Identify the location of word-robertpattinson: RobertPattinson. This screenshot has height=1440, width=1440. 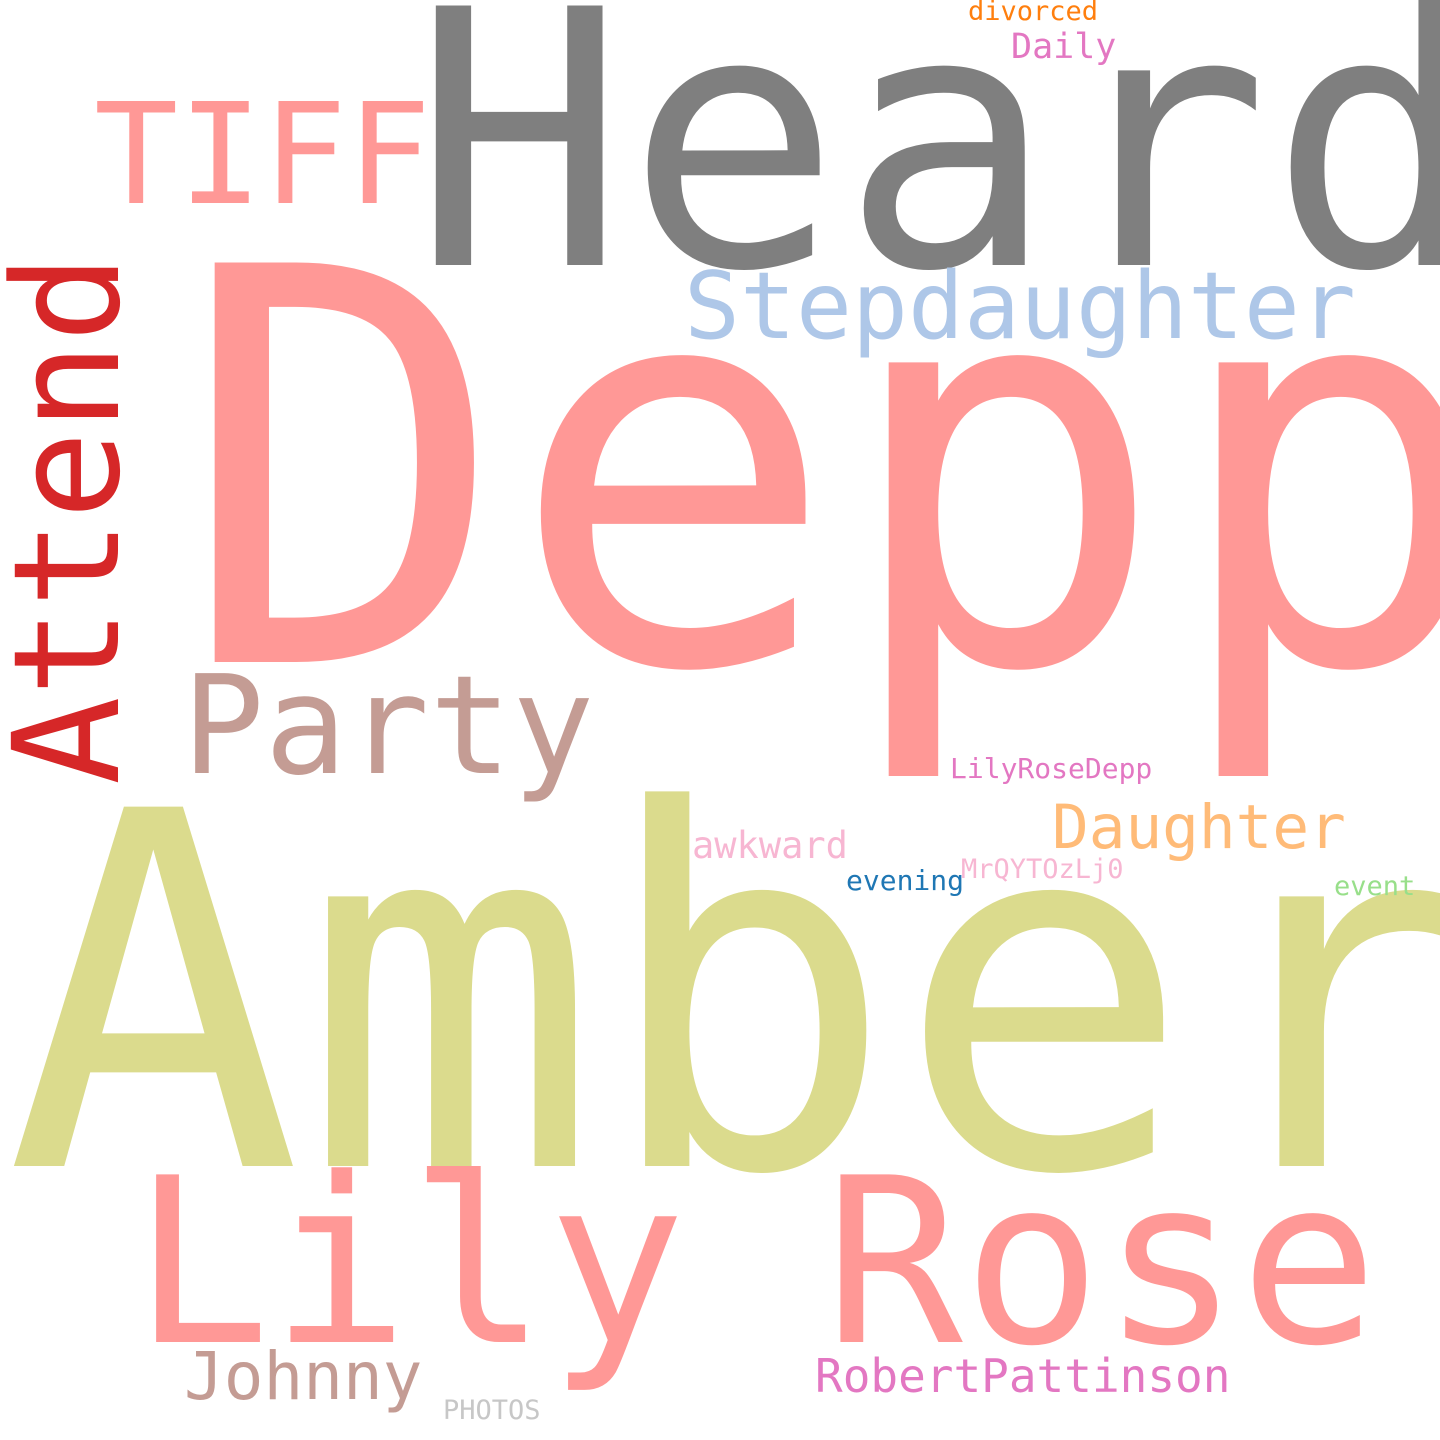
(1022, 1376).